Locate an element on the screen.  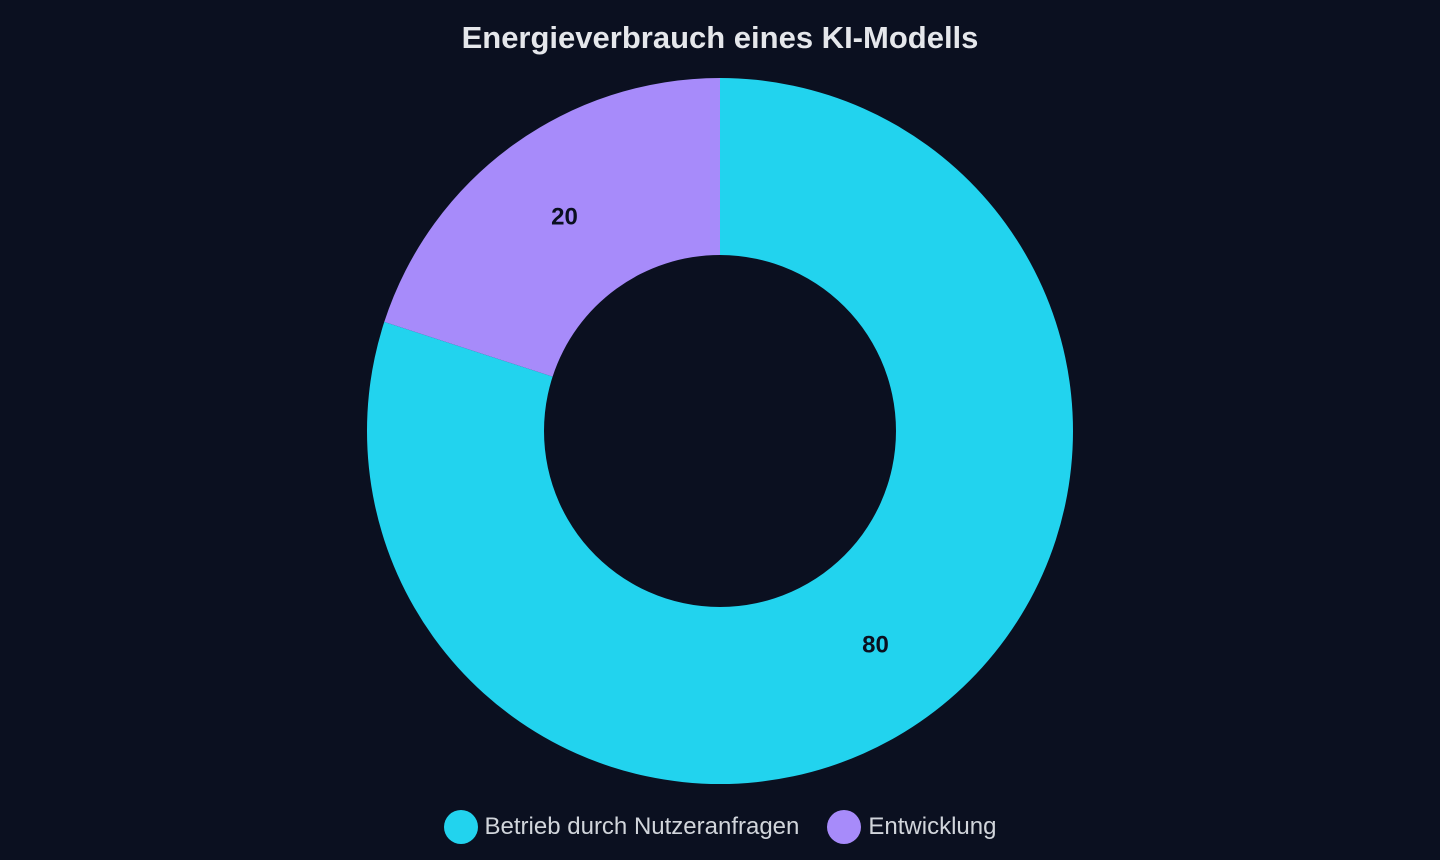
slice-value-label-1: 80 is located at coordinates (875, 644).